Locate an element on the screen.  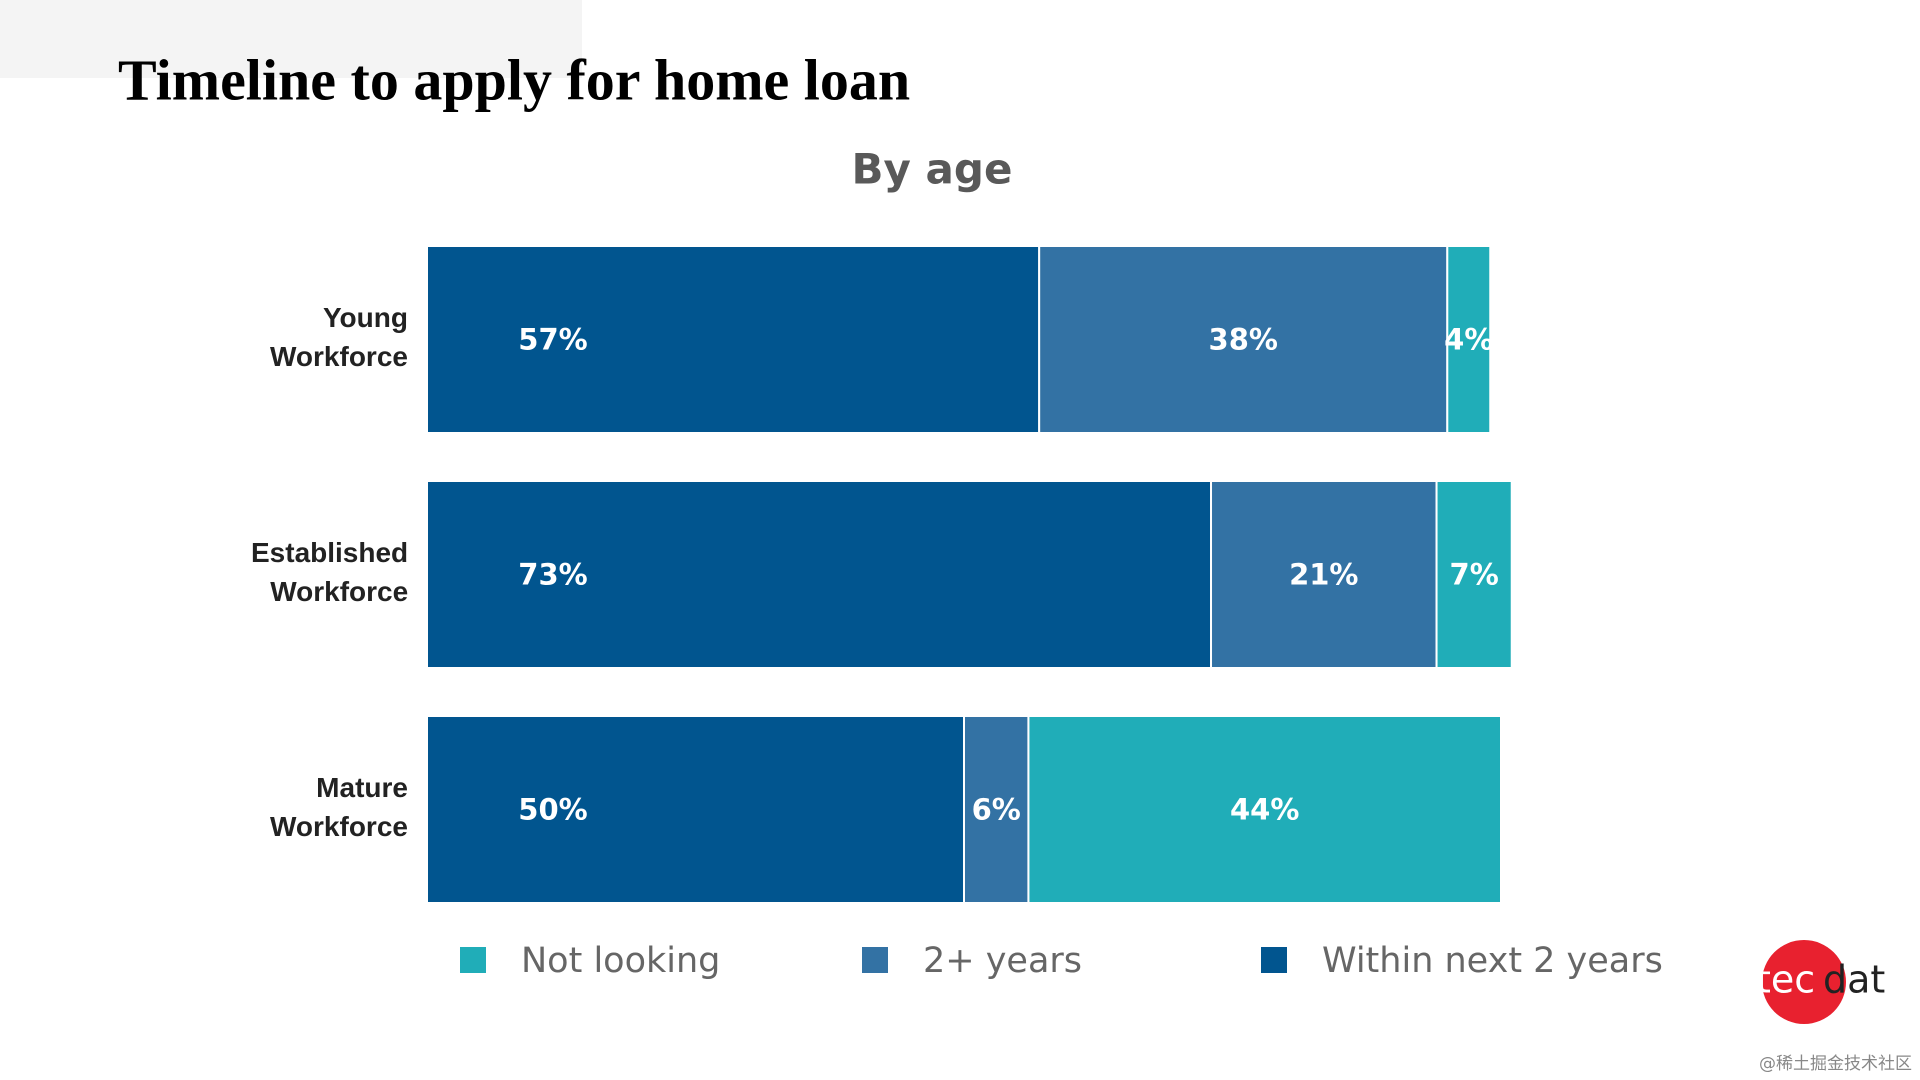
chart-subtitle: By age is located at coordinates (932, 169).